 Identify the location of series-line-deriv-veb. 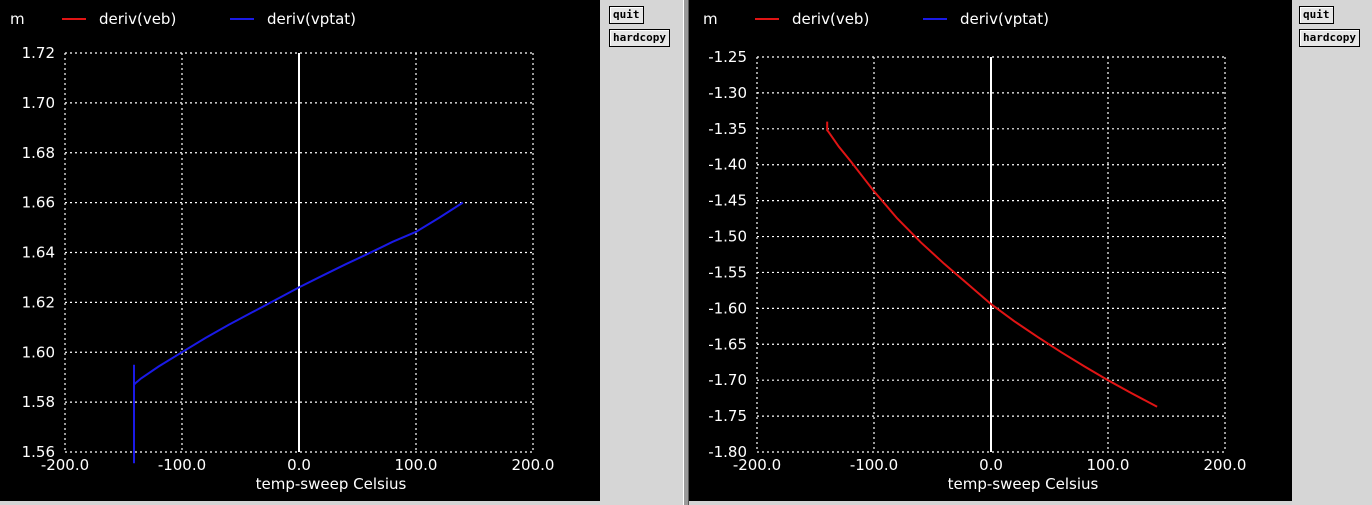
(992, 264).